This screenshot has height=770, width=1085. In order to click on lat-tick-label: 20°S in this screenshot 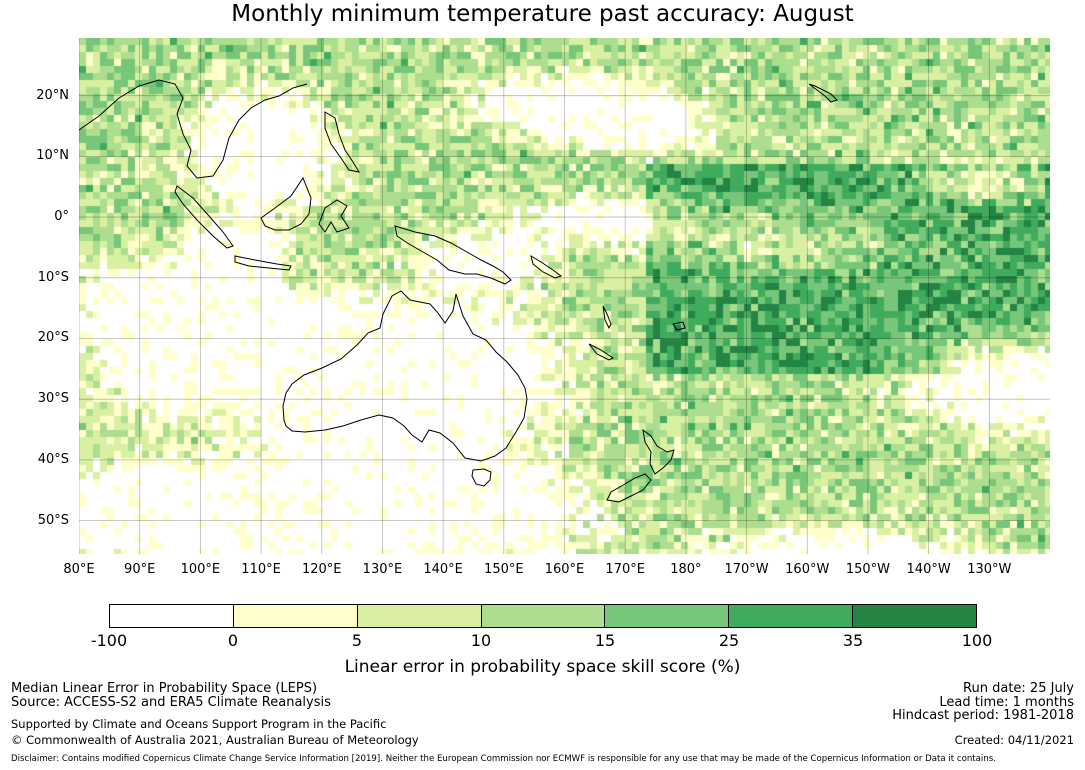, I will do `click(53, 338)`.